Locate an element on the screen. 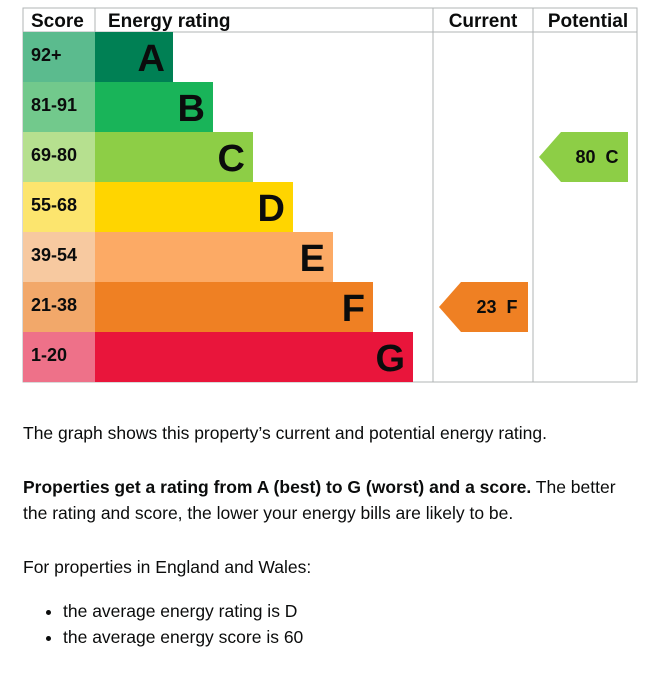 This screenshot has height=689, width=664. score-header: Score is located at coordinates (57, 21).